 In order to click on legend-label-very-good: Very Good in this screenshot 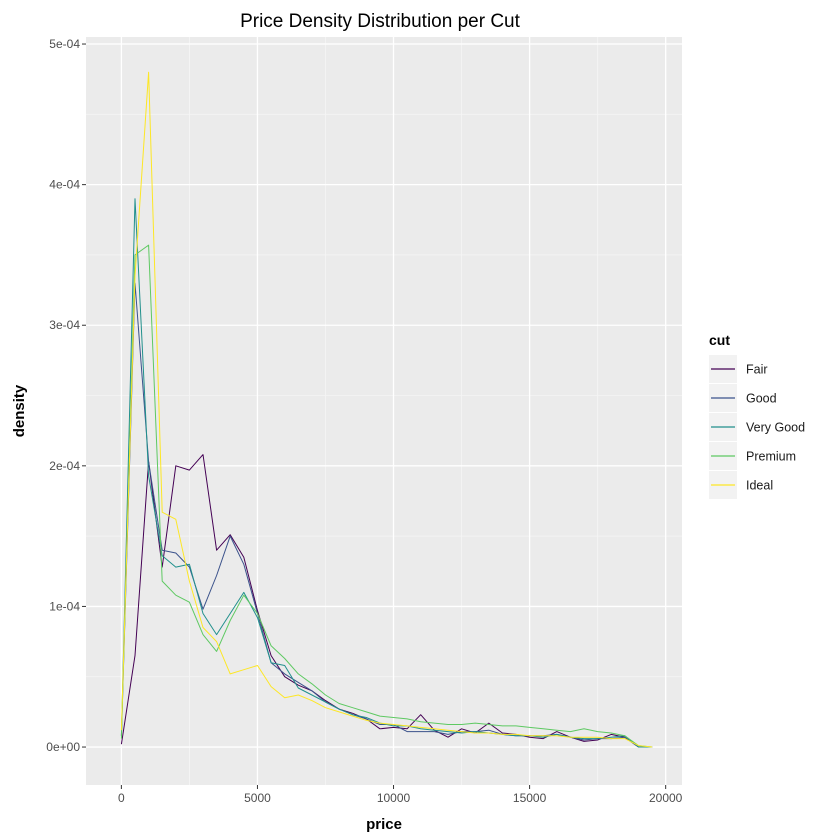, I will do `click(775, 428)`.